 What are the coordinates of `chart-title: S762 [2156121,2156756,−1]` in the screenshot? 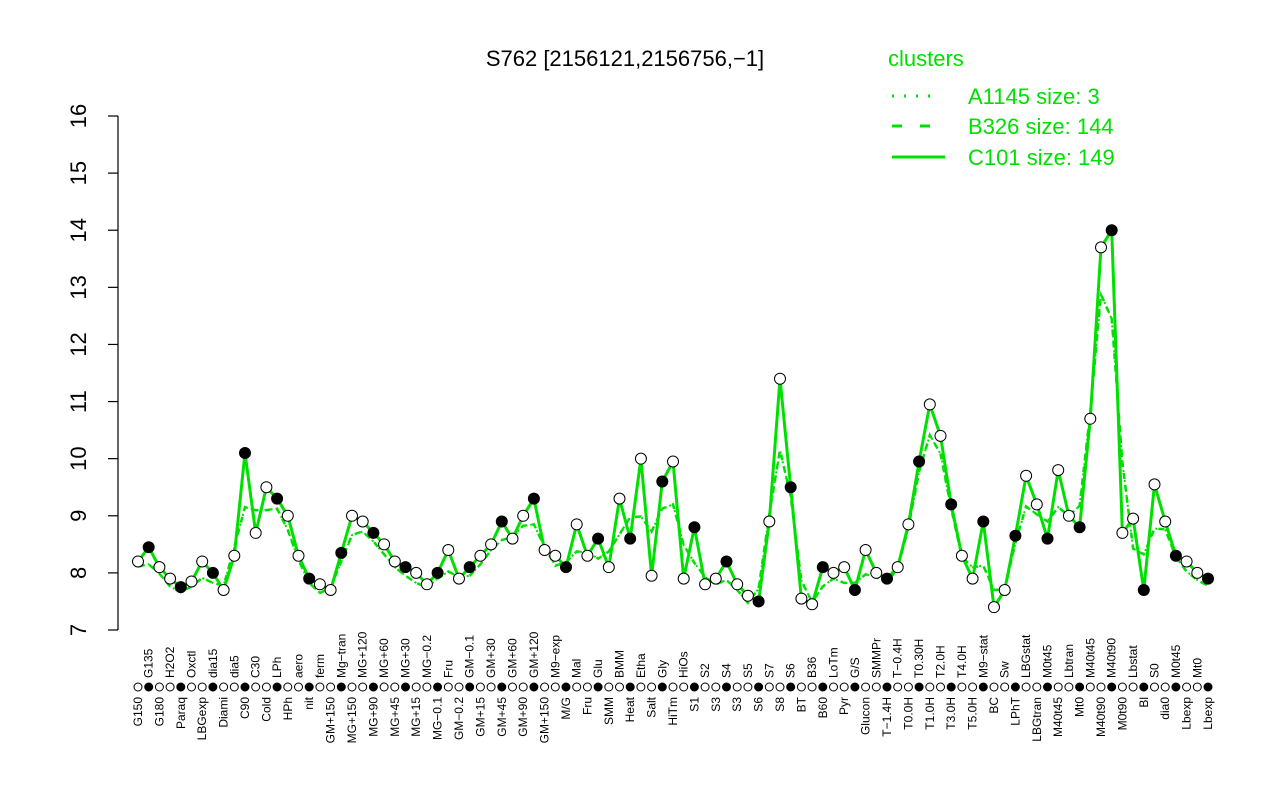 It's located at (625, 58).